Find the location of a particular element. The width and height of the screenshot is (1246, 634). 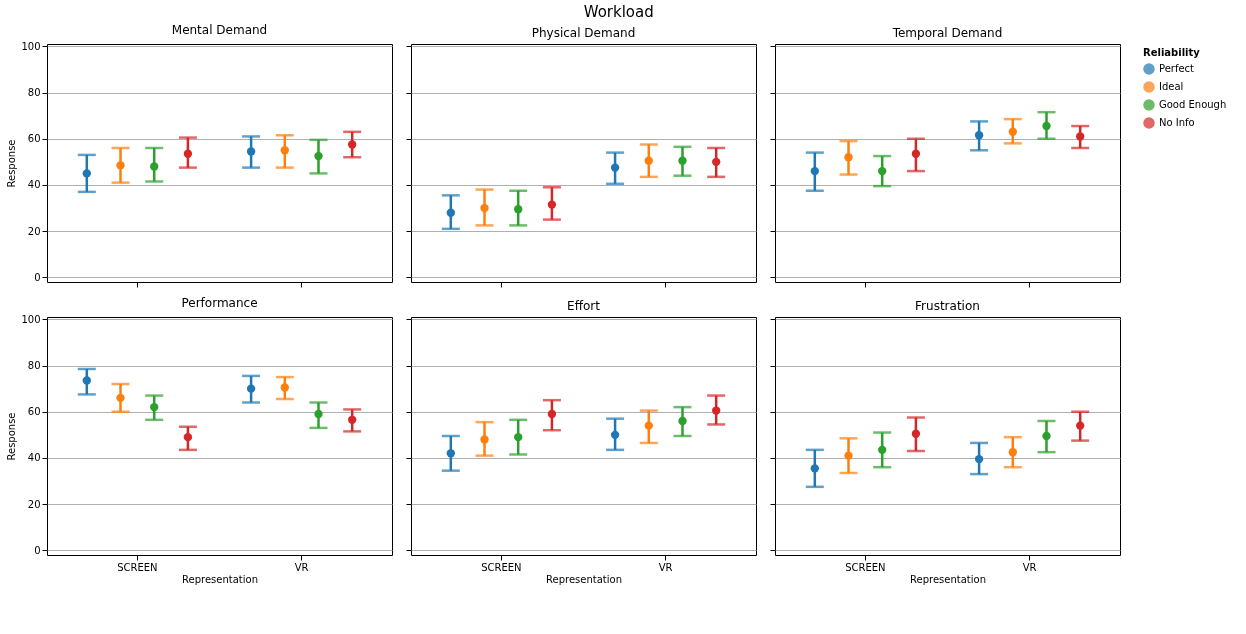

chart-title: Physical Demand is located at coordinates (583, 33).